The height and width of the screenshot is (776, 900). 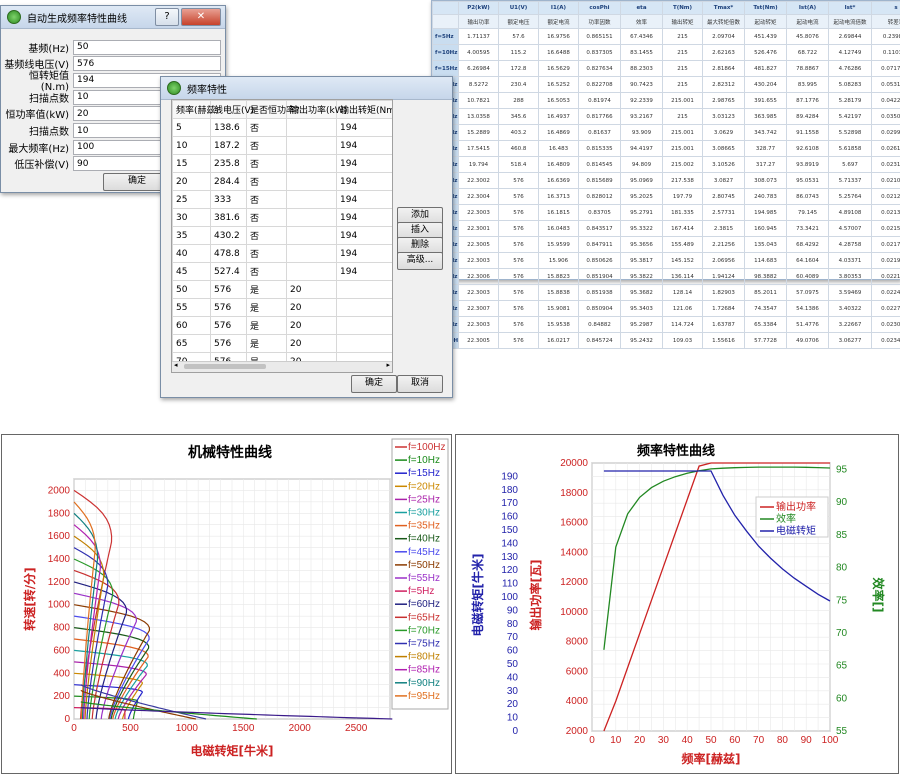 I want to click on table-cell: 57.7728, so click(x=766, y=341).